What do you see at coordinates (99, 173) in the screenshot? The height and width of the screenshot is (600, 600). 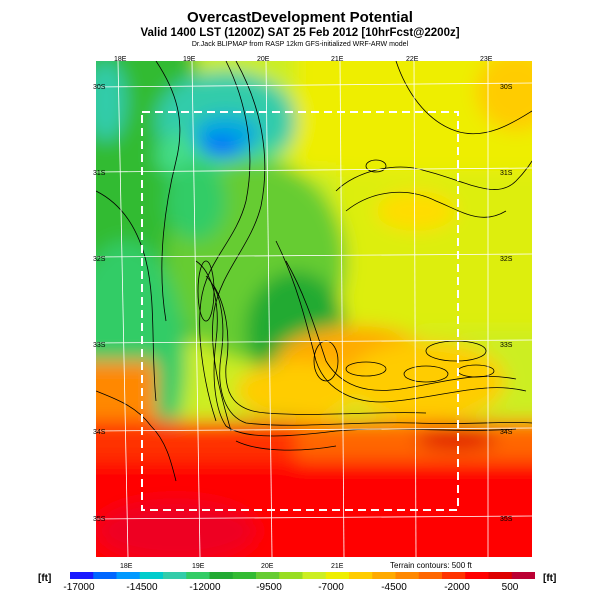 I see `lat-label-left: 31S` at bounding box center [99, 173].